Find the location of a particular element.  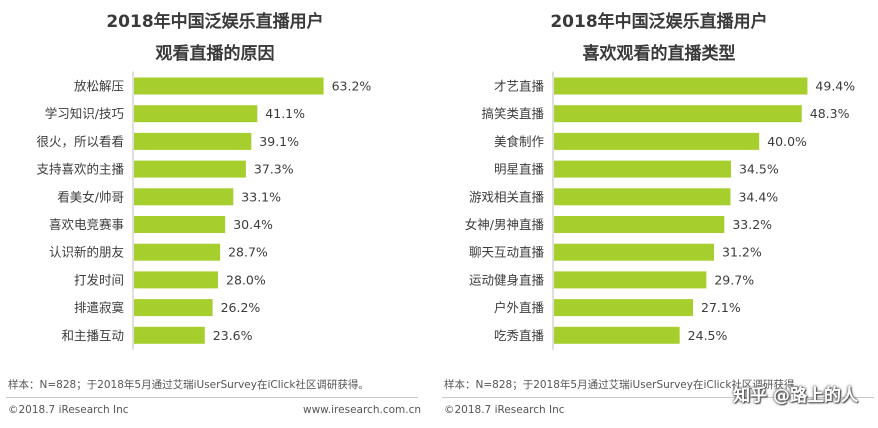

data-label: 48.3% is located at coordinates (830, 113).